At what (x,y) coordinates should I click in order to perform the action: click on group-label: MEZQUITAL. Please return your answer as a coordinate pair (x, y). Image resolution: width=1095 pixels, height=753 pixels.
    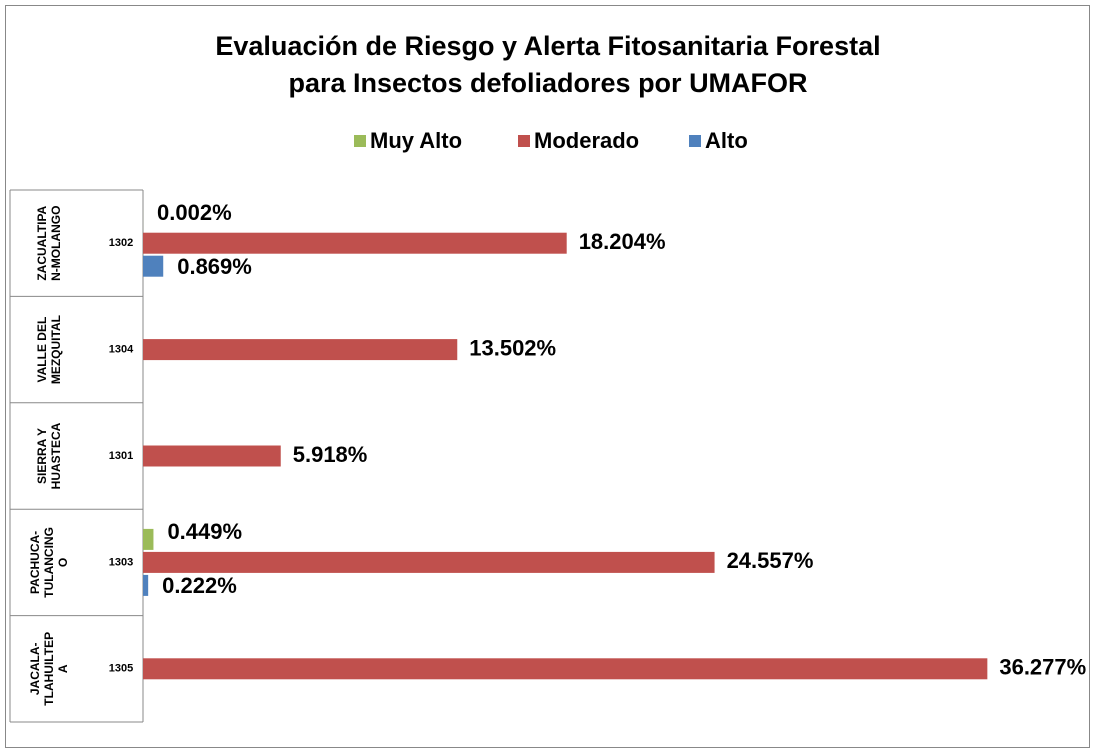
    Looking at the image, I should click on (56, 349).